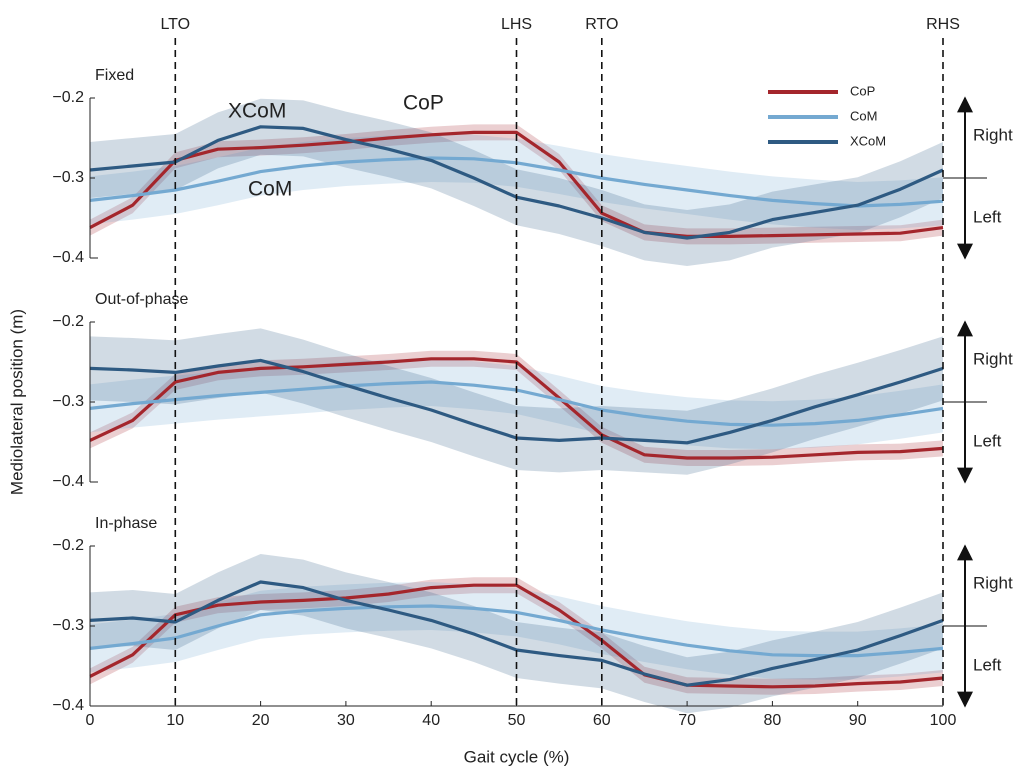 This screenshot has height=771, width=1021. Describe the element at coordinates (175, 720) in the screenshot. I see `x-tick-label: 10` at that location.